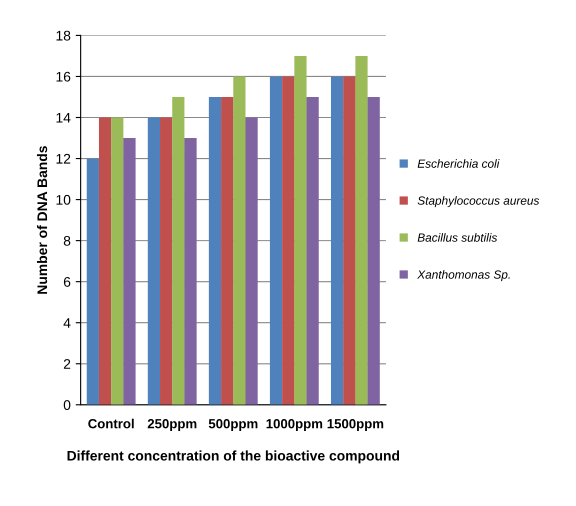 The image size is (576, 506). What do you see at coordinates (111, 423) in the screenshot?
I see `x-tick-label: Control` at bounding box center [111, 423].